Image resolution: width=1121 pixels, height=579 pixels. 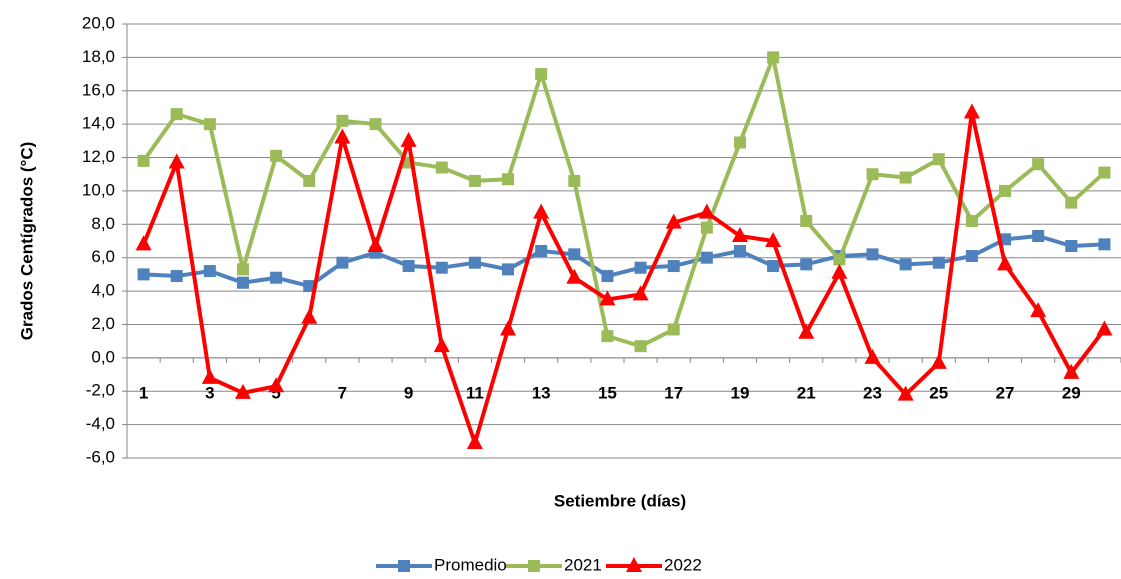 What do you see at coordinates (26, 241) in the screenshot?
I see `y-axis-label: Grados Centígrados (°C)` at bounding box center [26, 241].